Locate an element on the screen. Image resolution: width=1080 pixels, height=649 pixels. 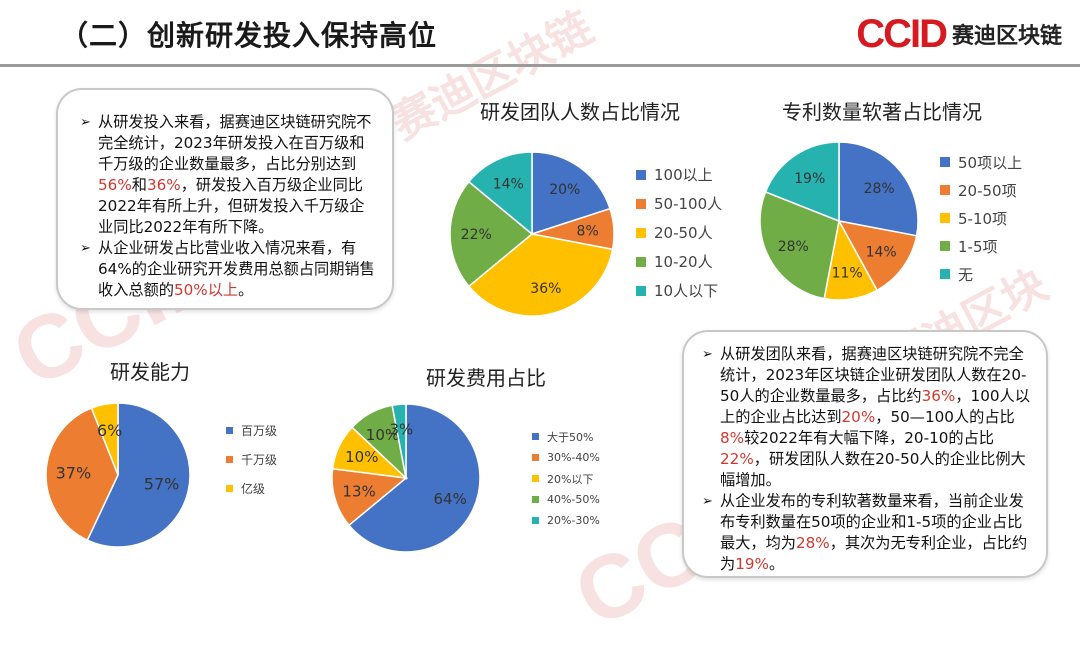
pie-chart-cost: 64%13%10%10%3% is located at coordinates (406, 478).